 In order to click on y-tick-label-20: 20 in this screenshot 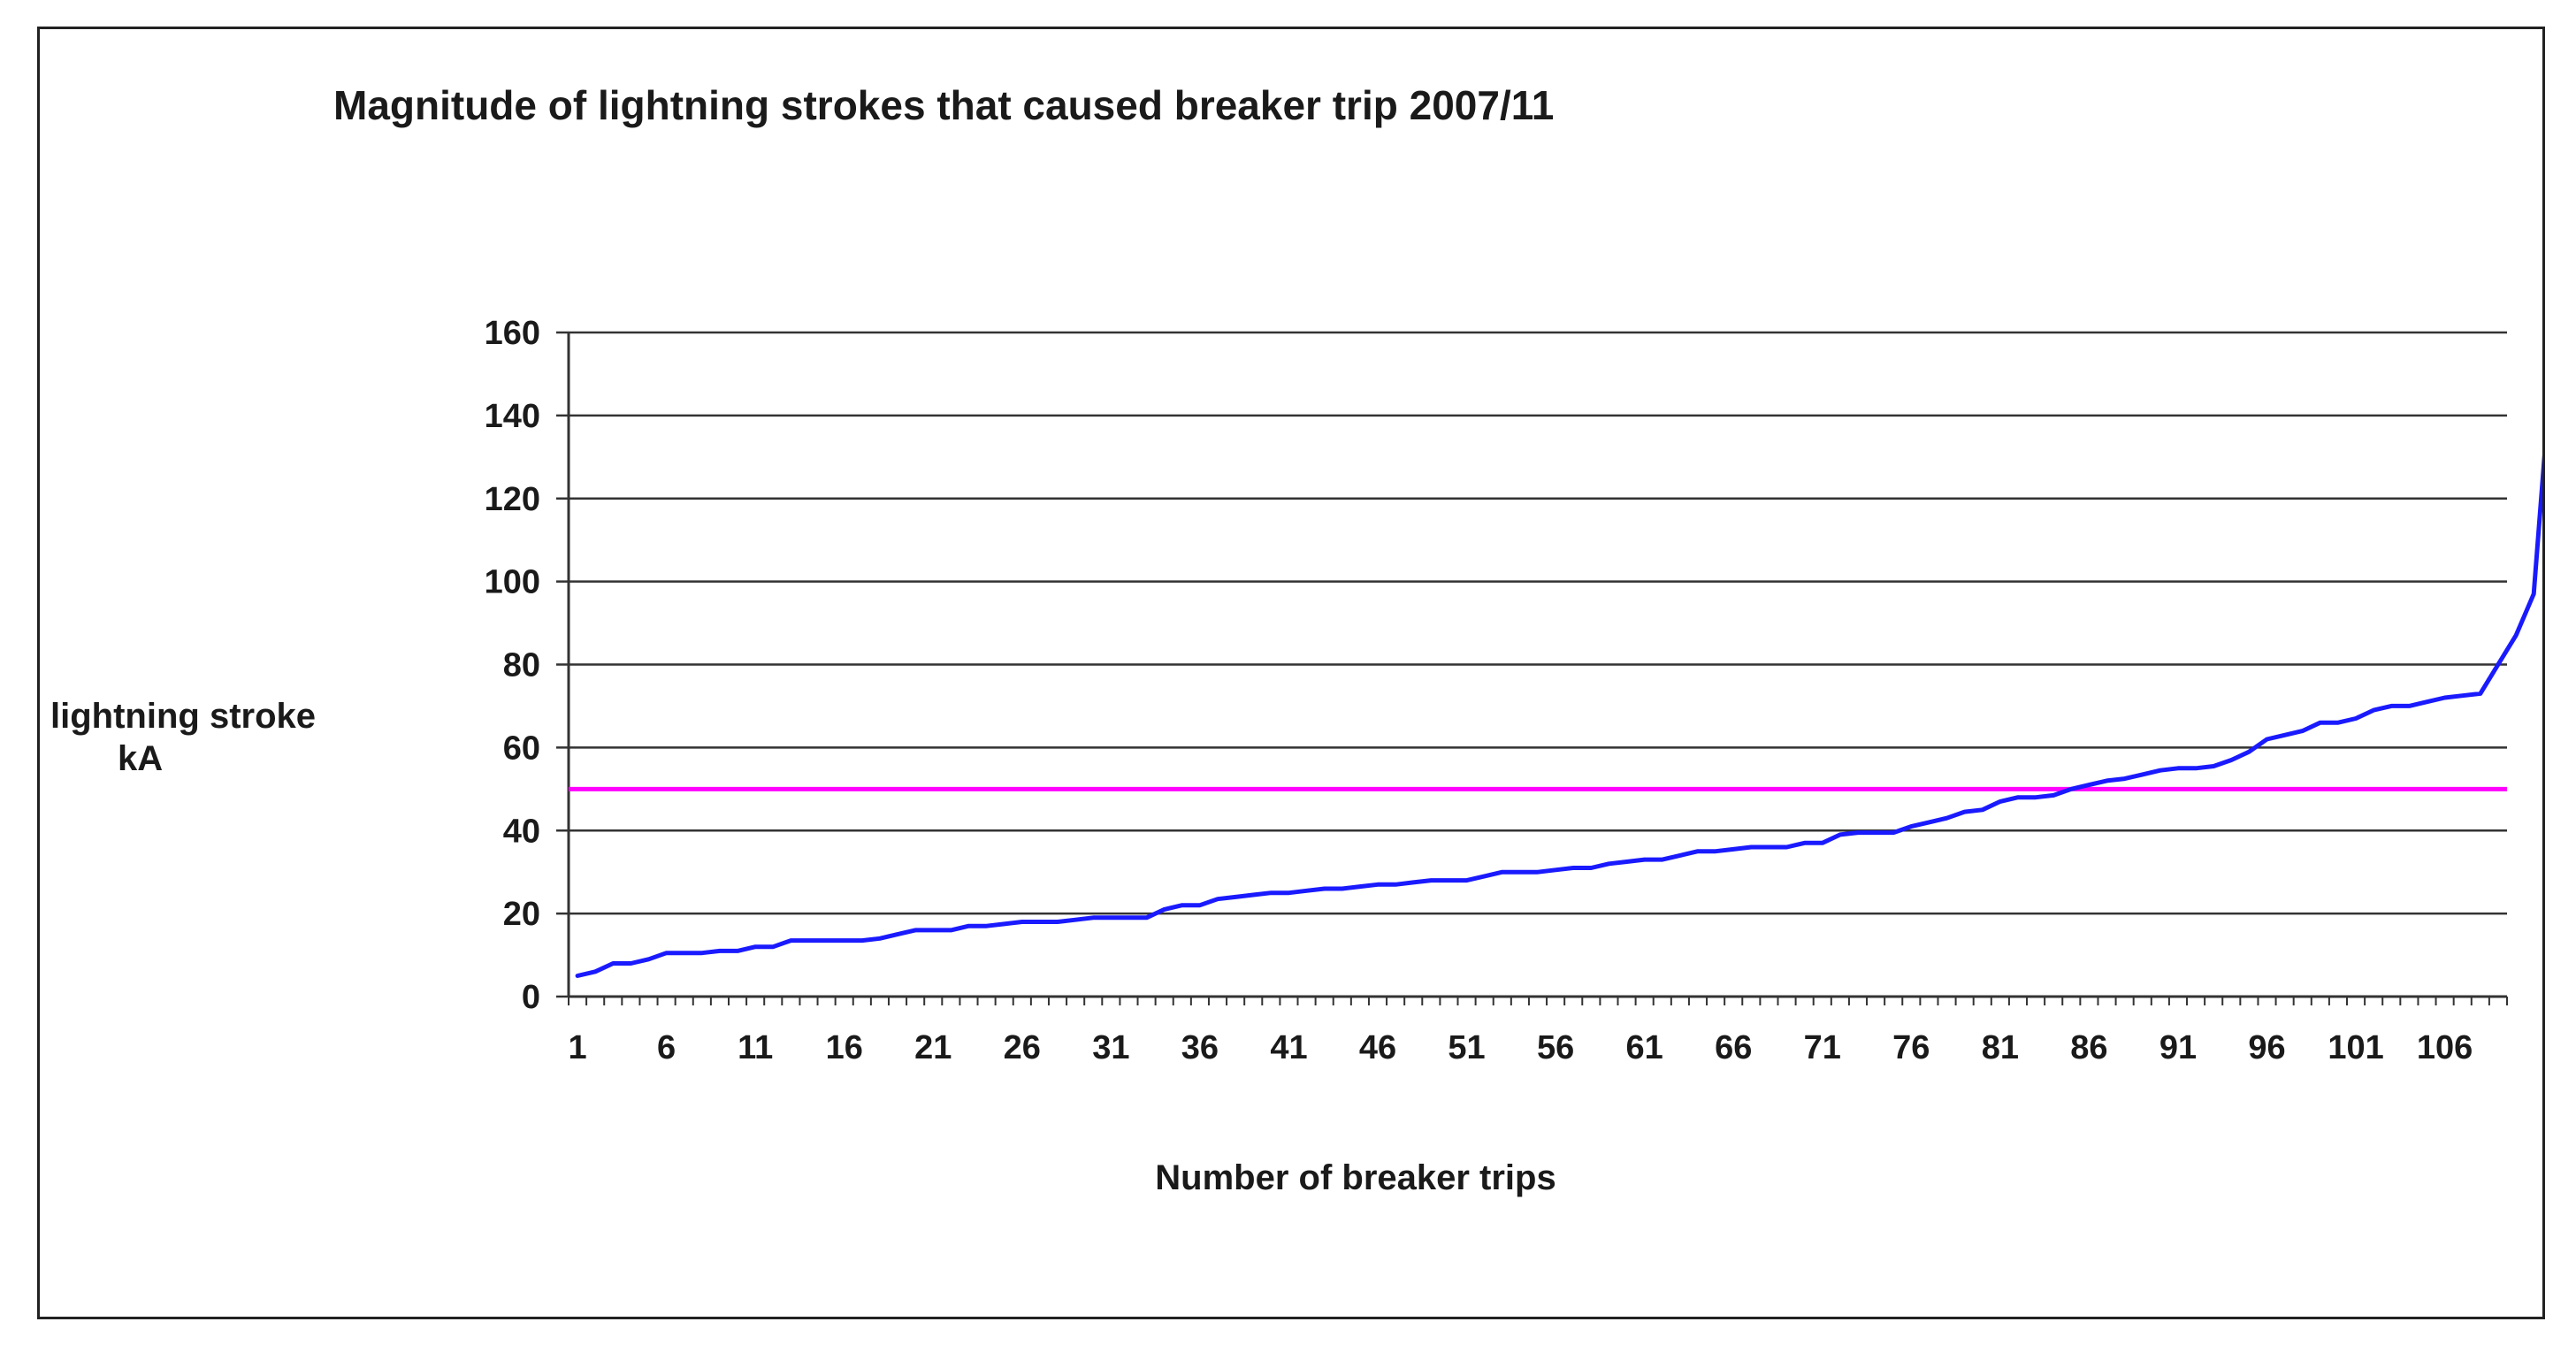, I will do `click(522, 914)`.